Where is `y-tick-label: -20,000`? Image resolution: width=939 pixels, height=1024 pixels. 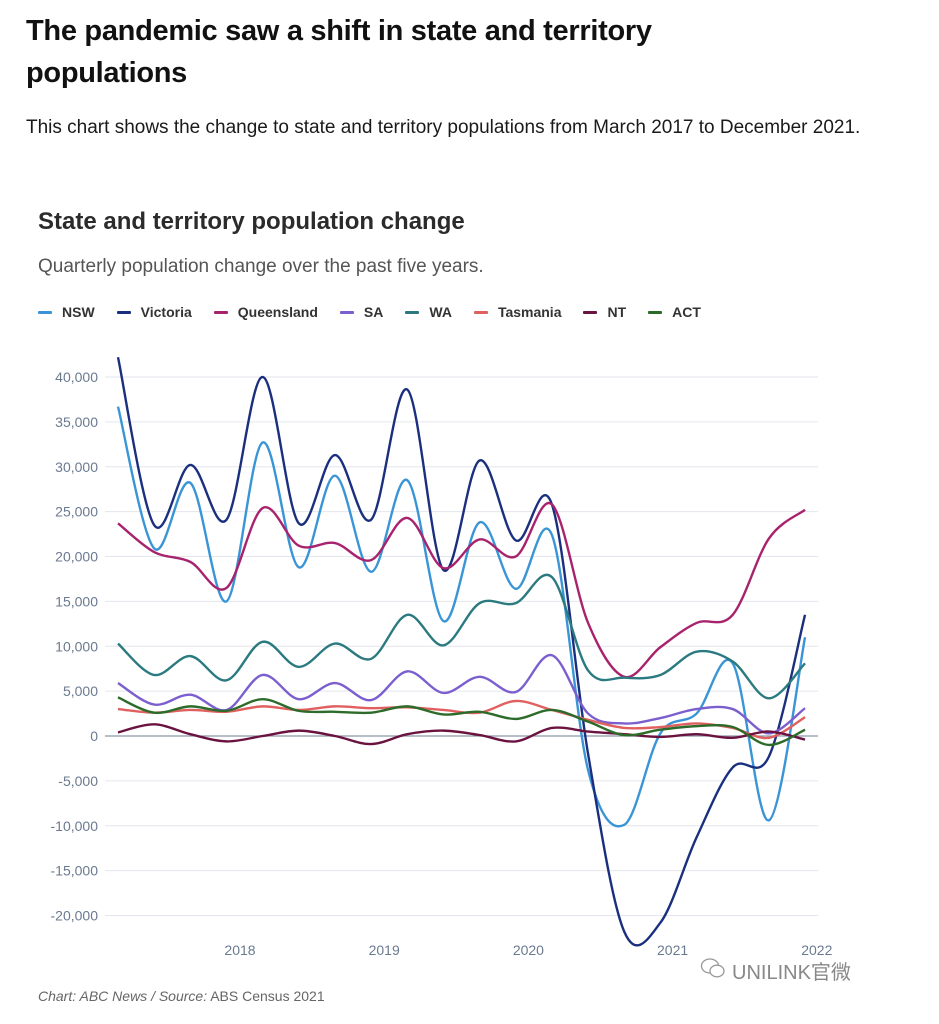 y-tick-label: -20,000 is located at coordinates (75, 916).